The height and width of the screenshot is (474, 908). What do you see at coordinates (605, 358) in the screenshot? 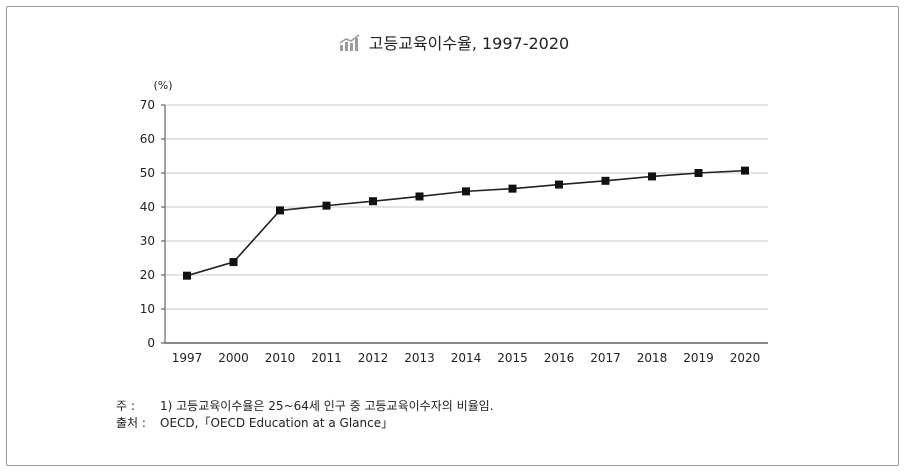
I see `x-tick-label: 2017` at bounding box center [605, 358].